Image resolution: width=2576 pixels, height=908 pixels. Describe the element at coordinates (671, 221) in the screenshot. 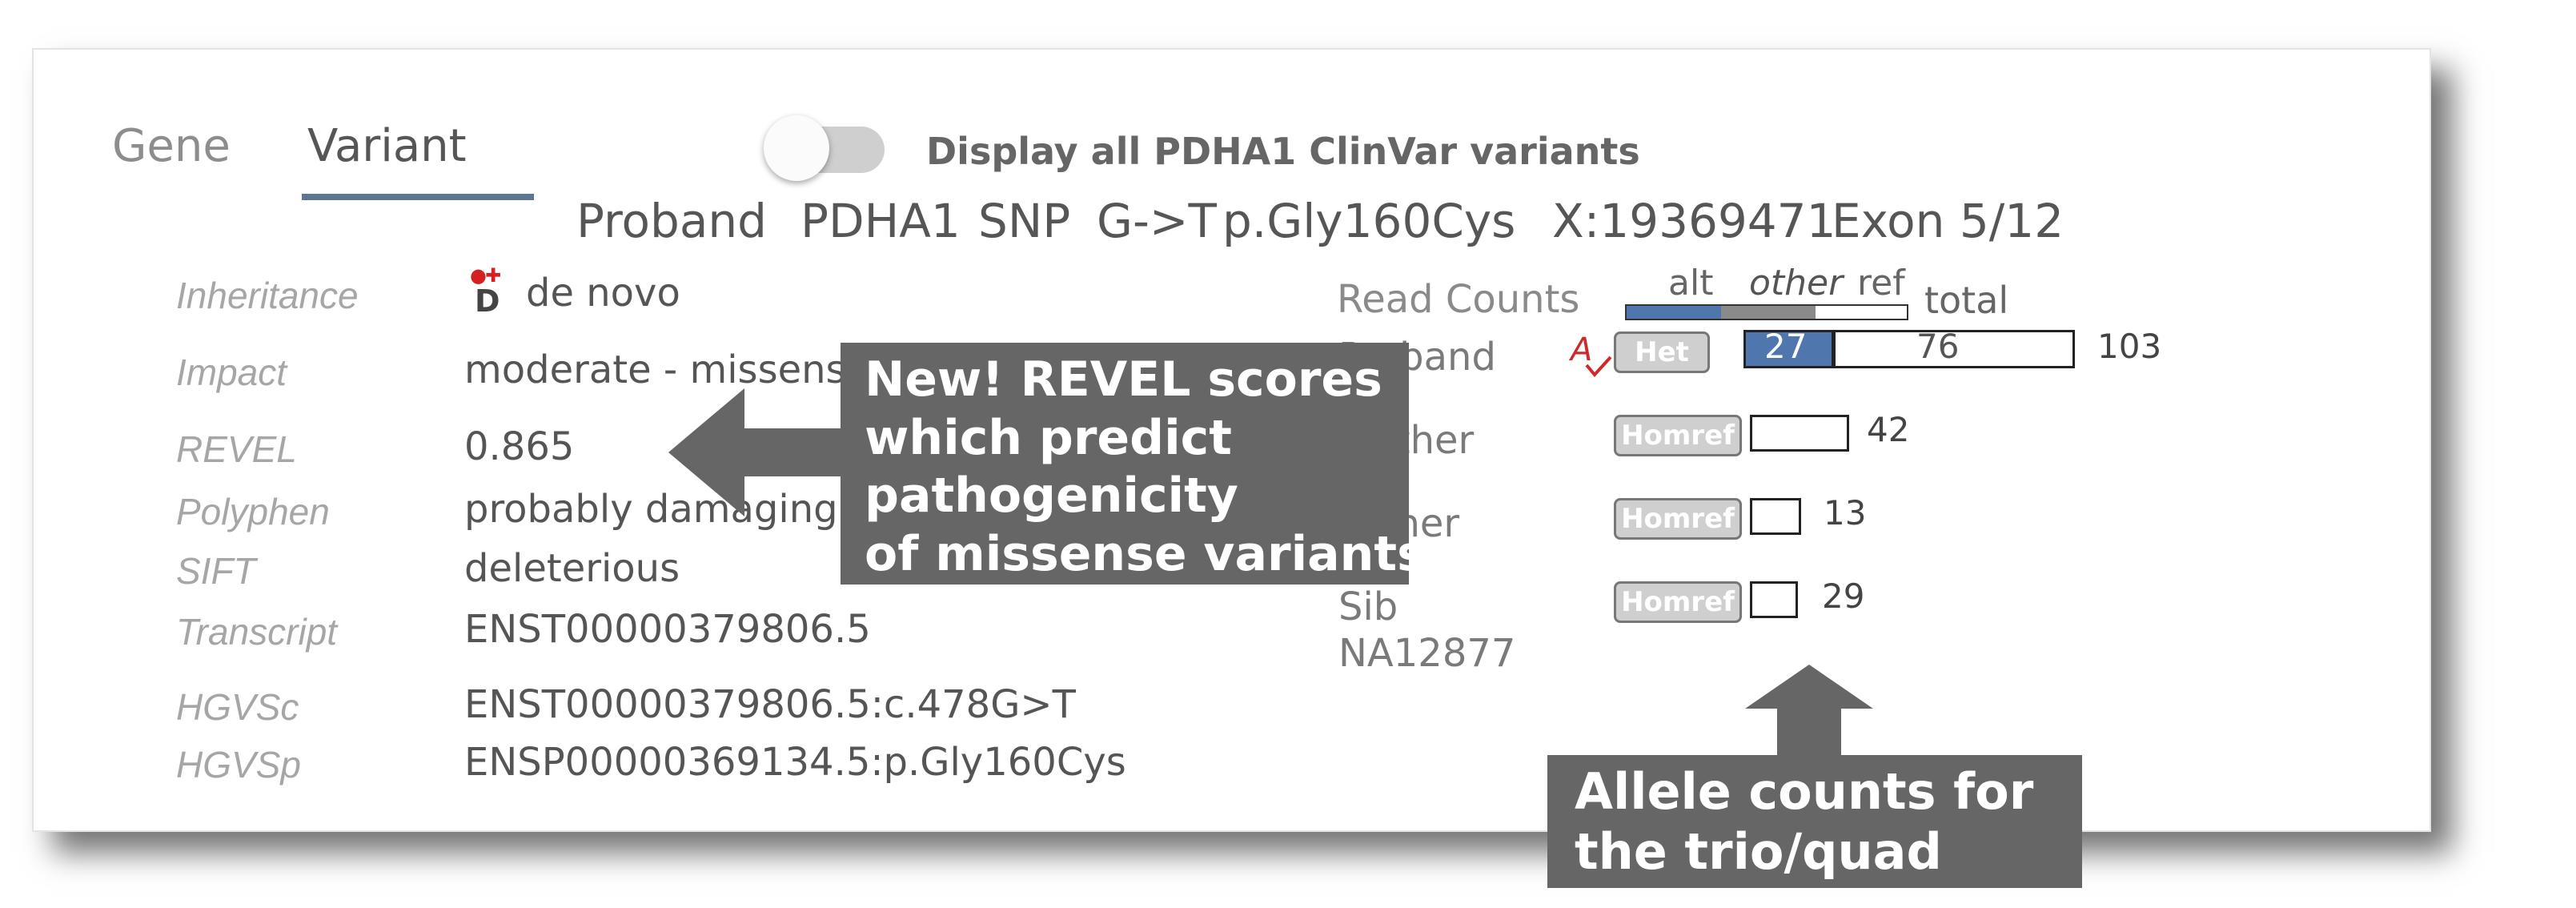

I see `header-sample: Proband` at that location.